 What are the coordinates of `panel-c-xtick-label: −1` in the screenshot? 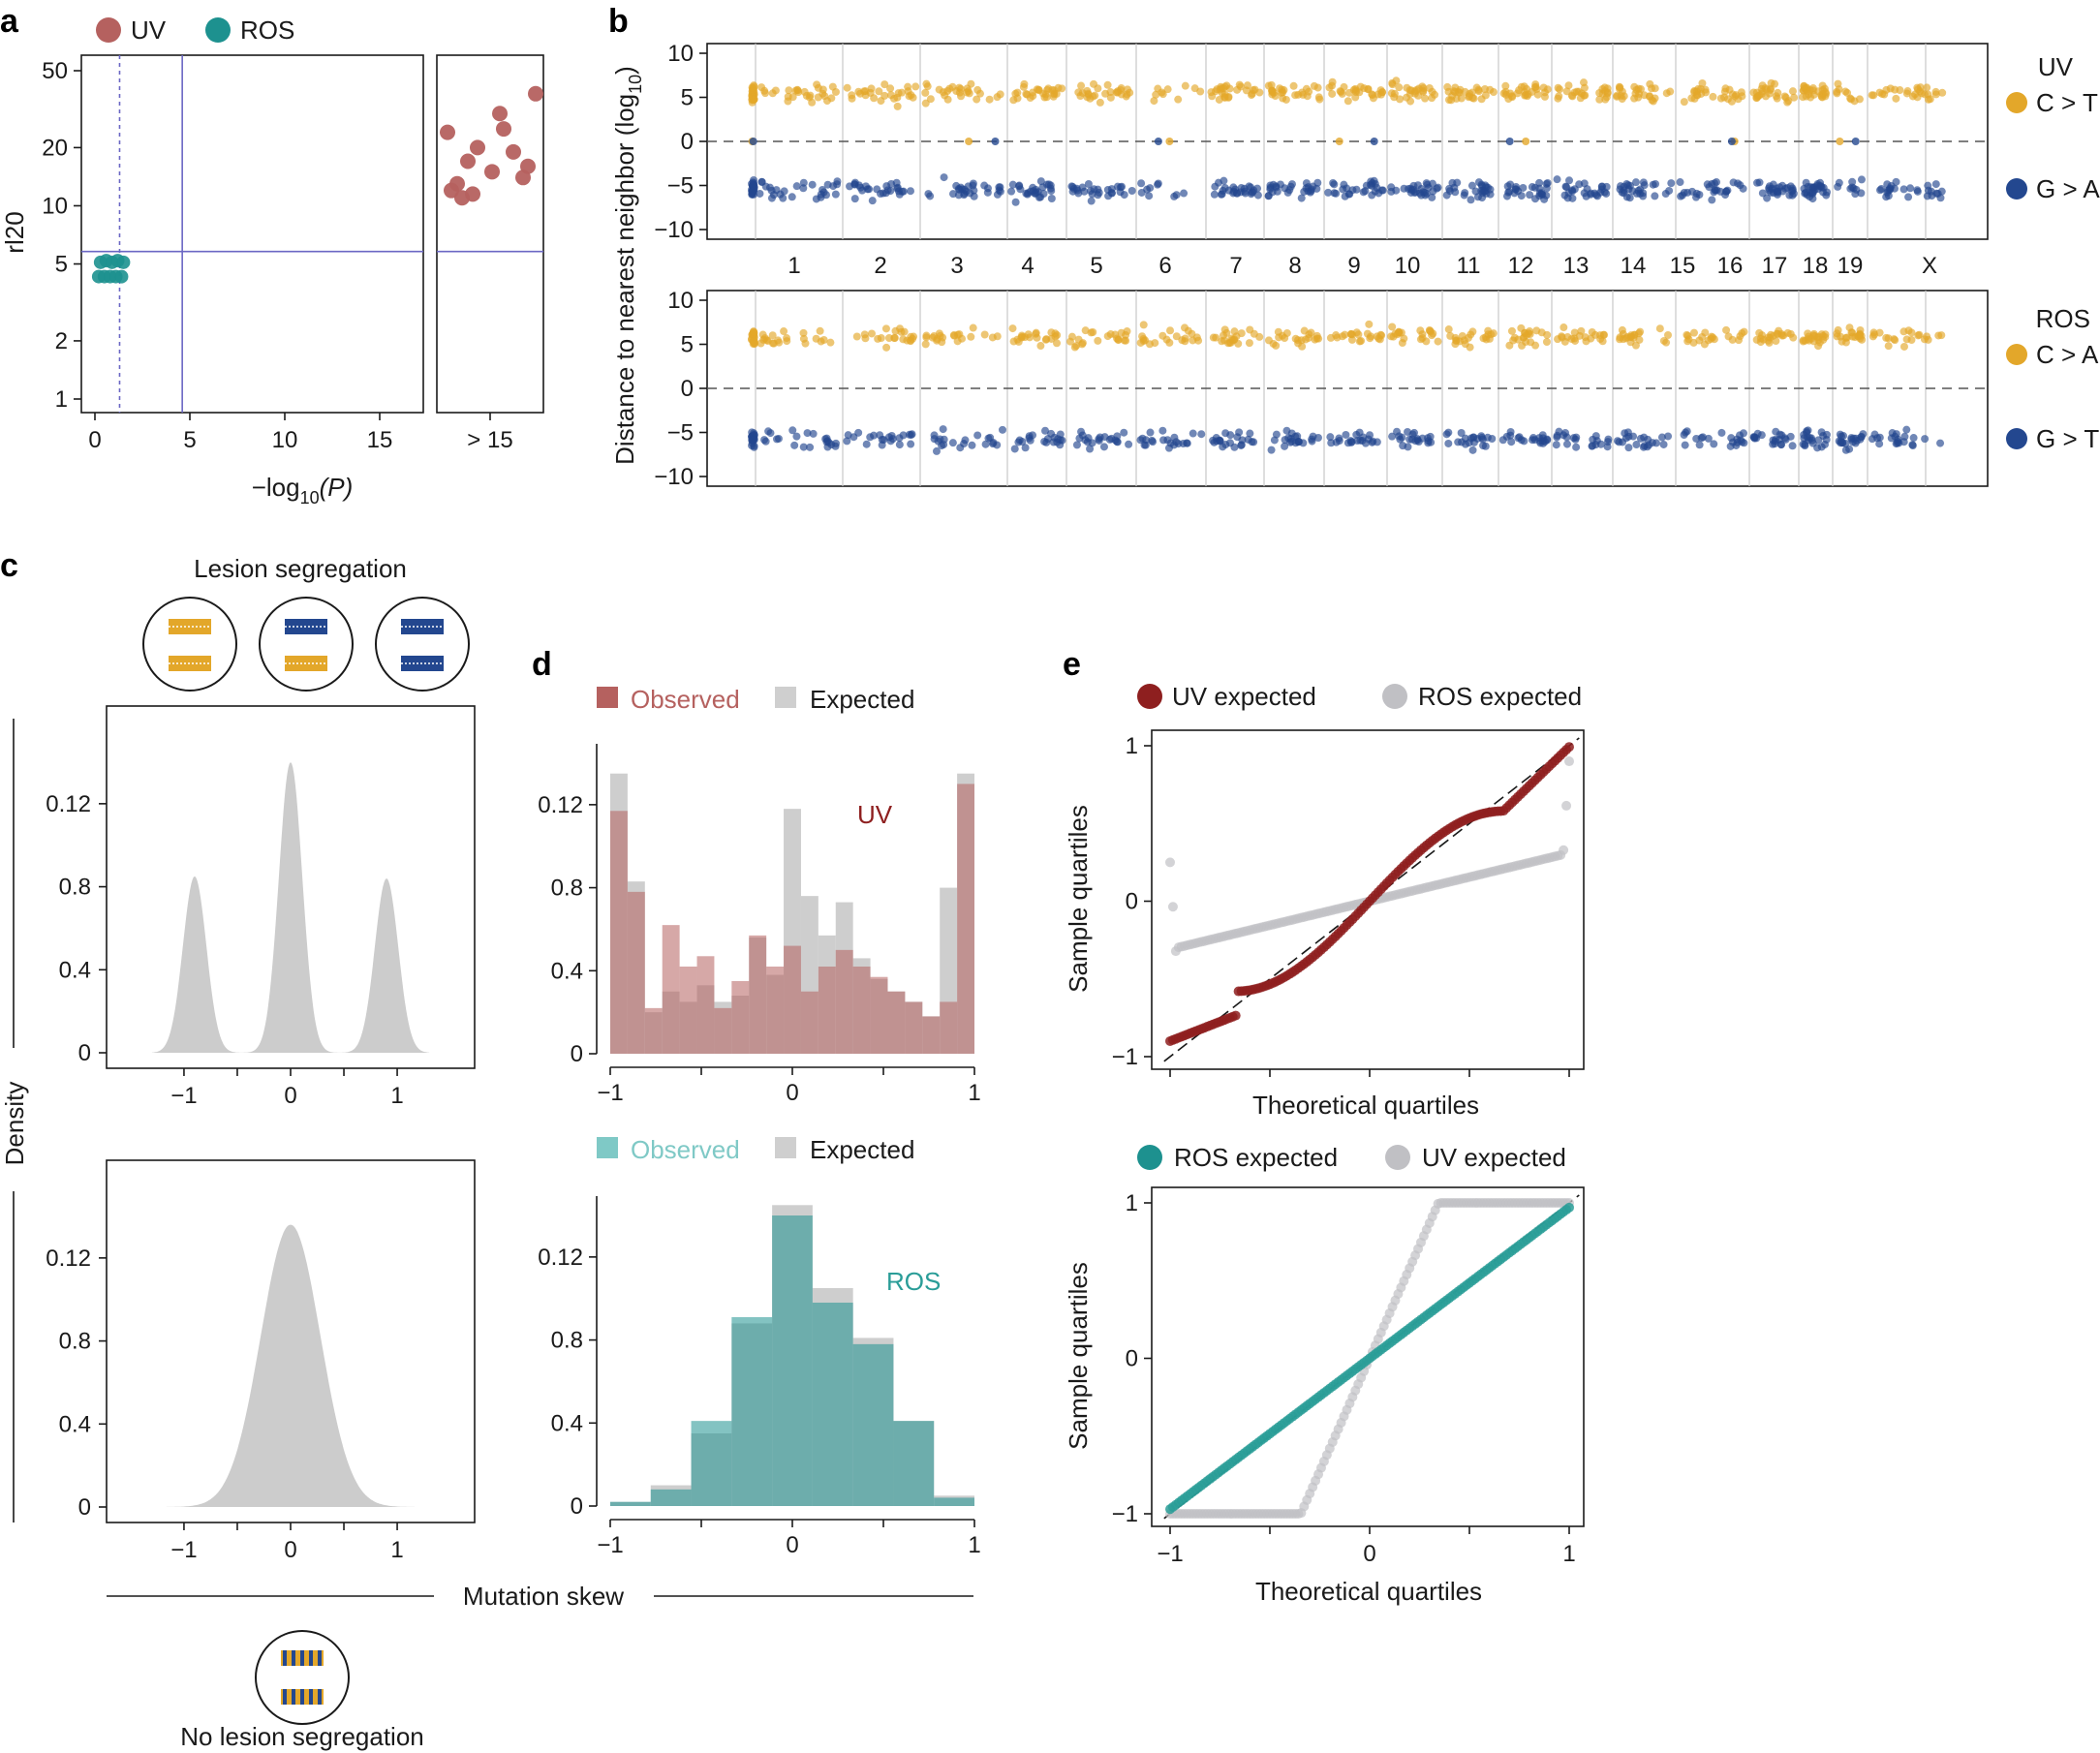 It's located at (183, 1550).